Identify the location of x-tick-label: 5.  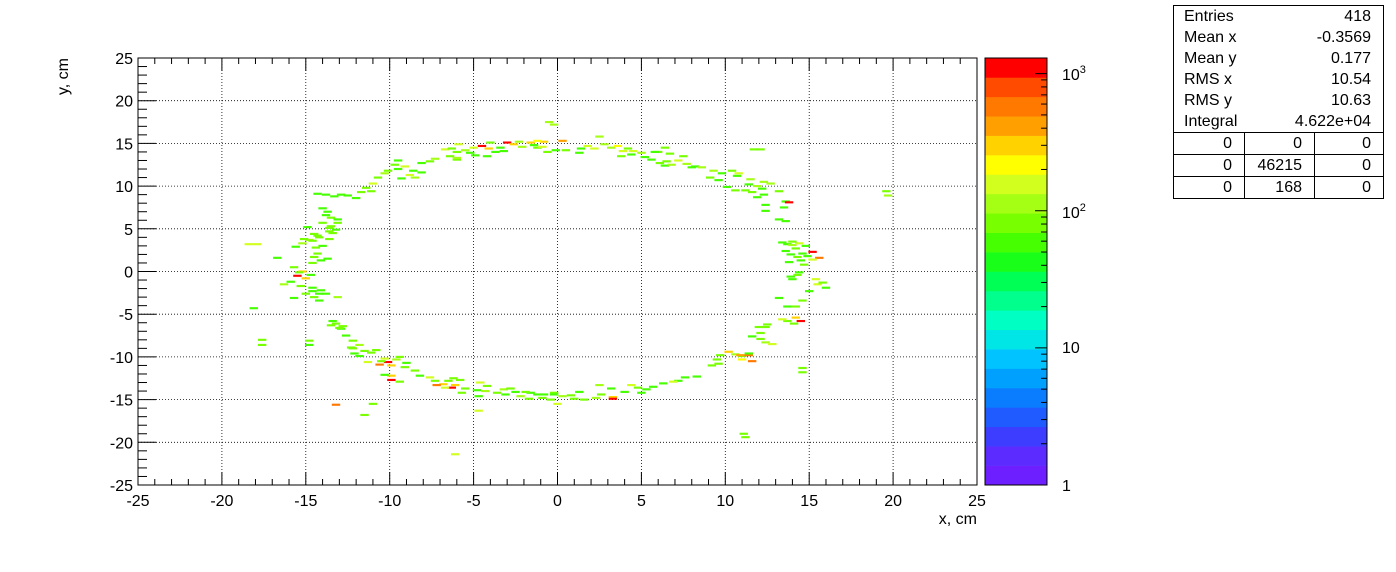
(641, 501).